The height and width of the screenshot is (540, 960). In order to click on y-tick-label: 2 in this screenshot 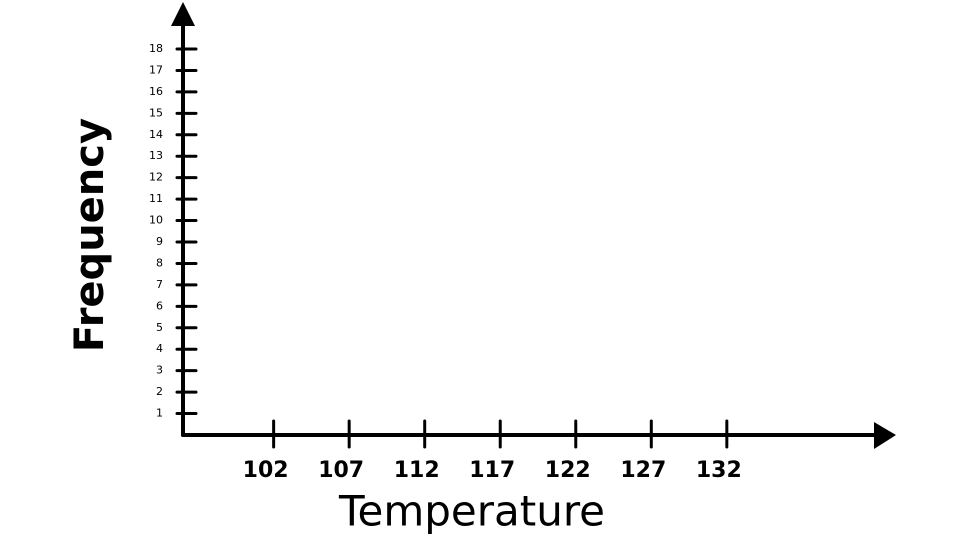, I will do `click(159, 391)`.